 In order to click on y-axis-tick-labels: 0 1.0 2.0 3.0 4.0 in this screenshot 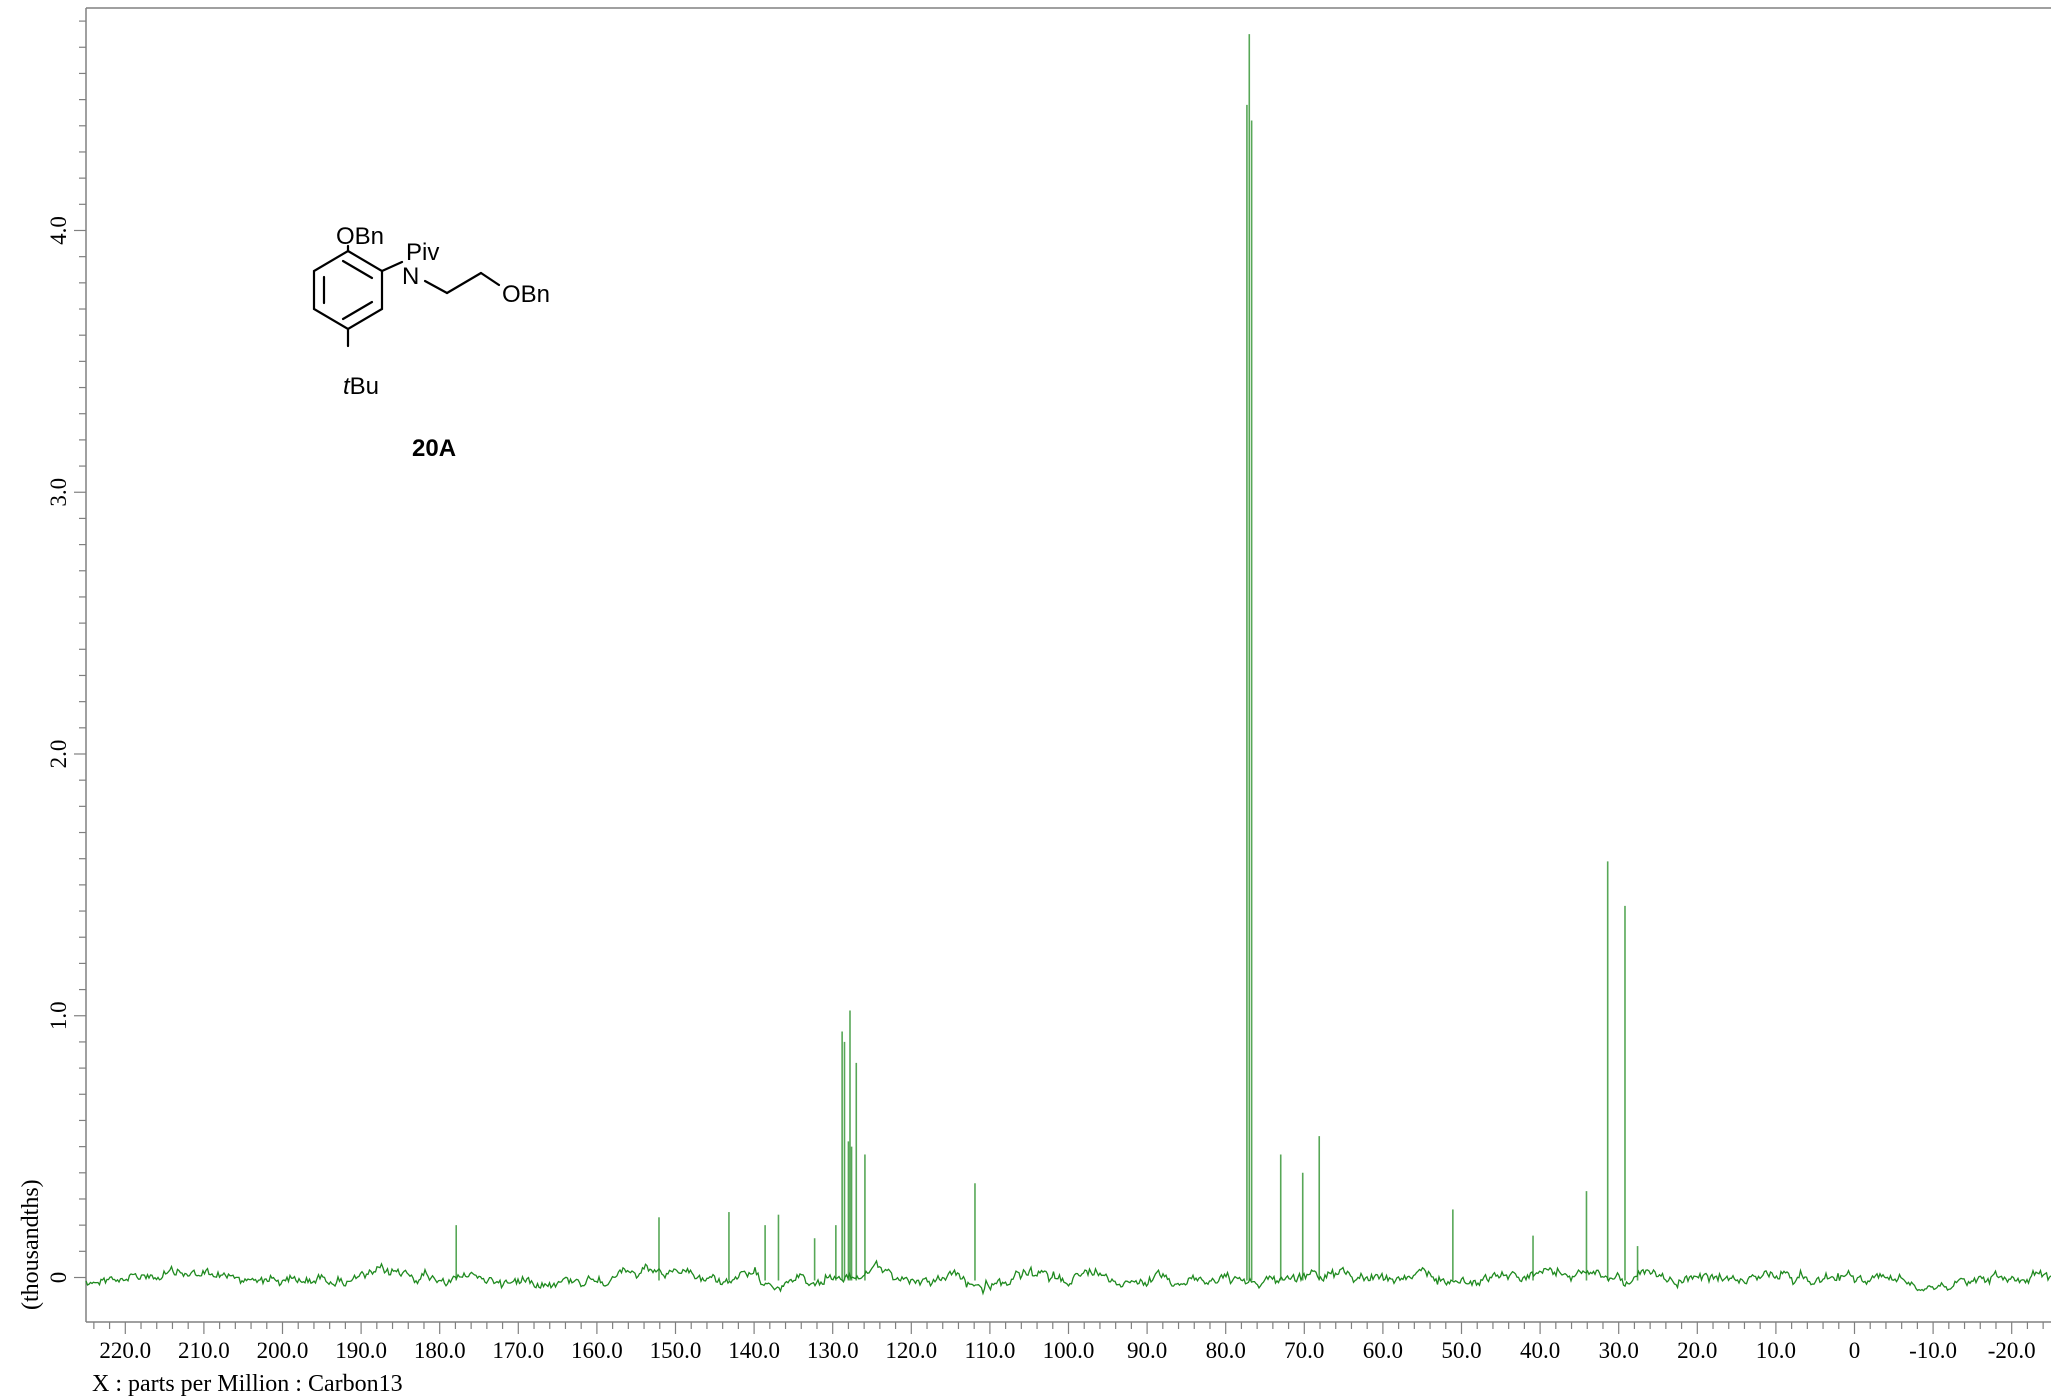, I will do `click(58, 749)`.